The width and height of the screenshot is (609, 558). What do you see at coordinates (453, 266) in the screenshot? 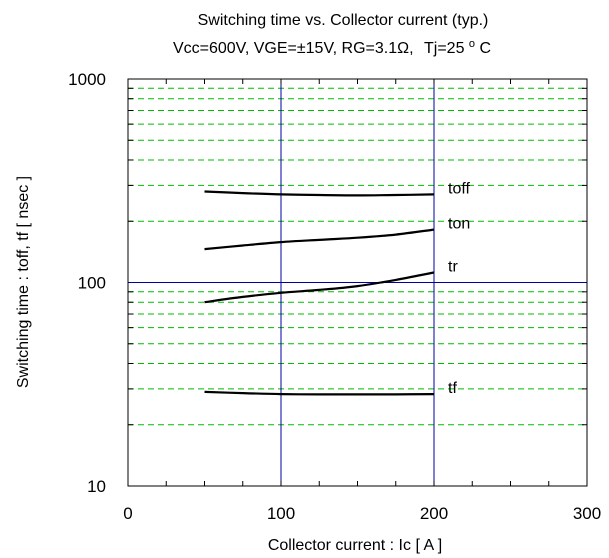
I see `series-label-tr: tr` at bounding box center [453, 266].